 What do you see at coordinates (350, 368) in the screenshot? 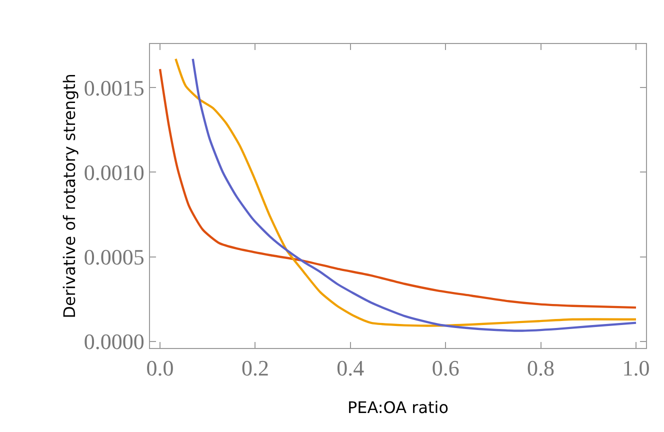
I see `x-tick-label: 0.4` at bounding box center [350, 368].